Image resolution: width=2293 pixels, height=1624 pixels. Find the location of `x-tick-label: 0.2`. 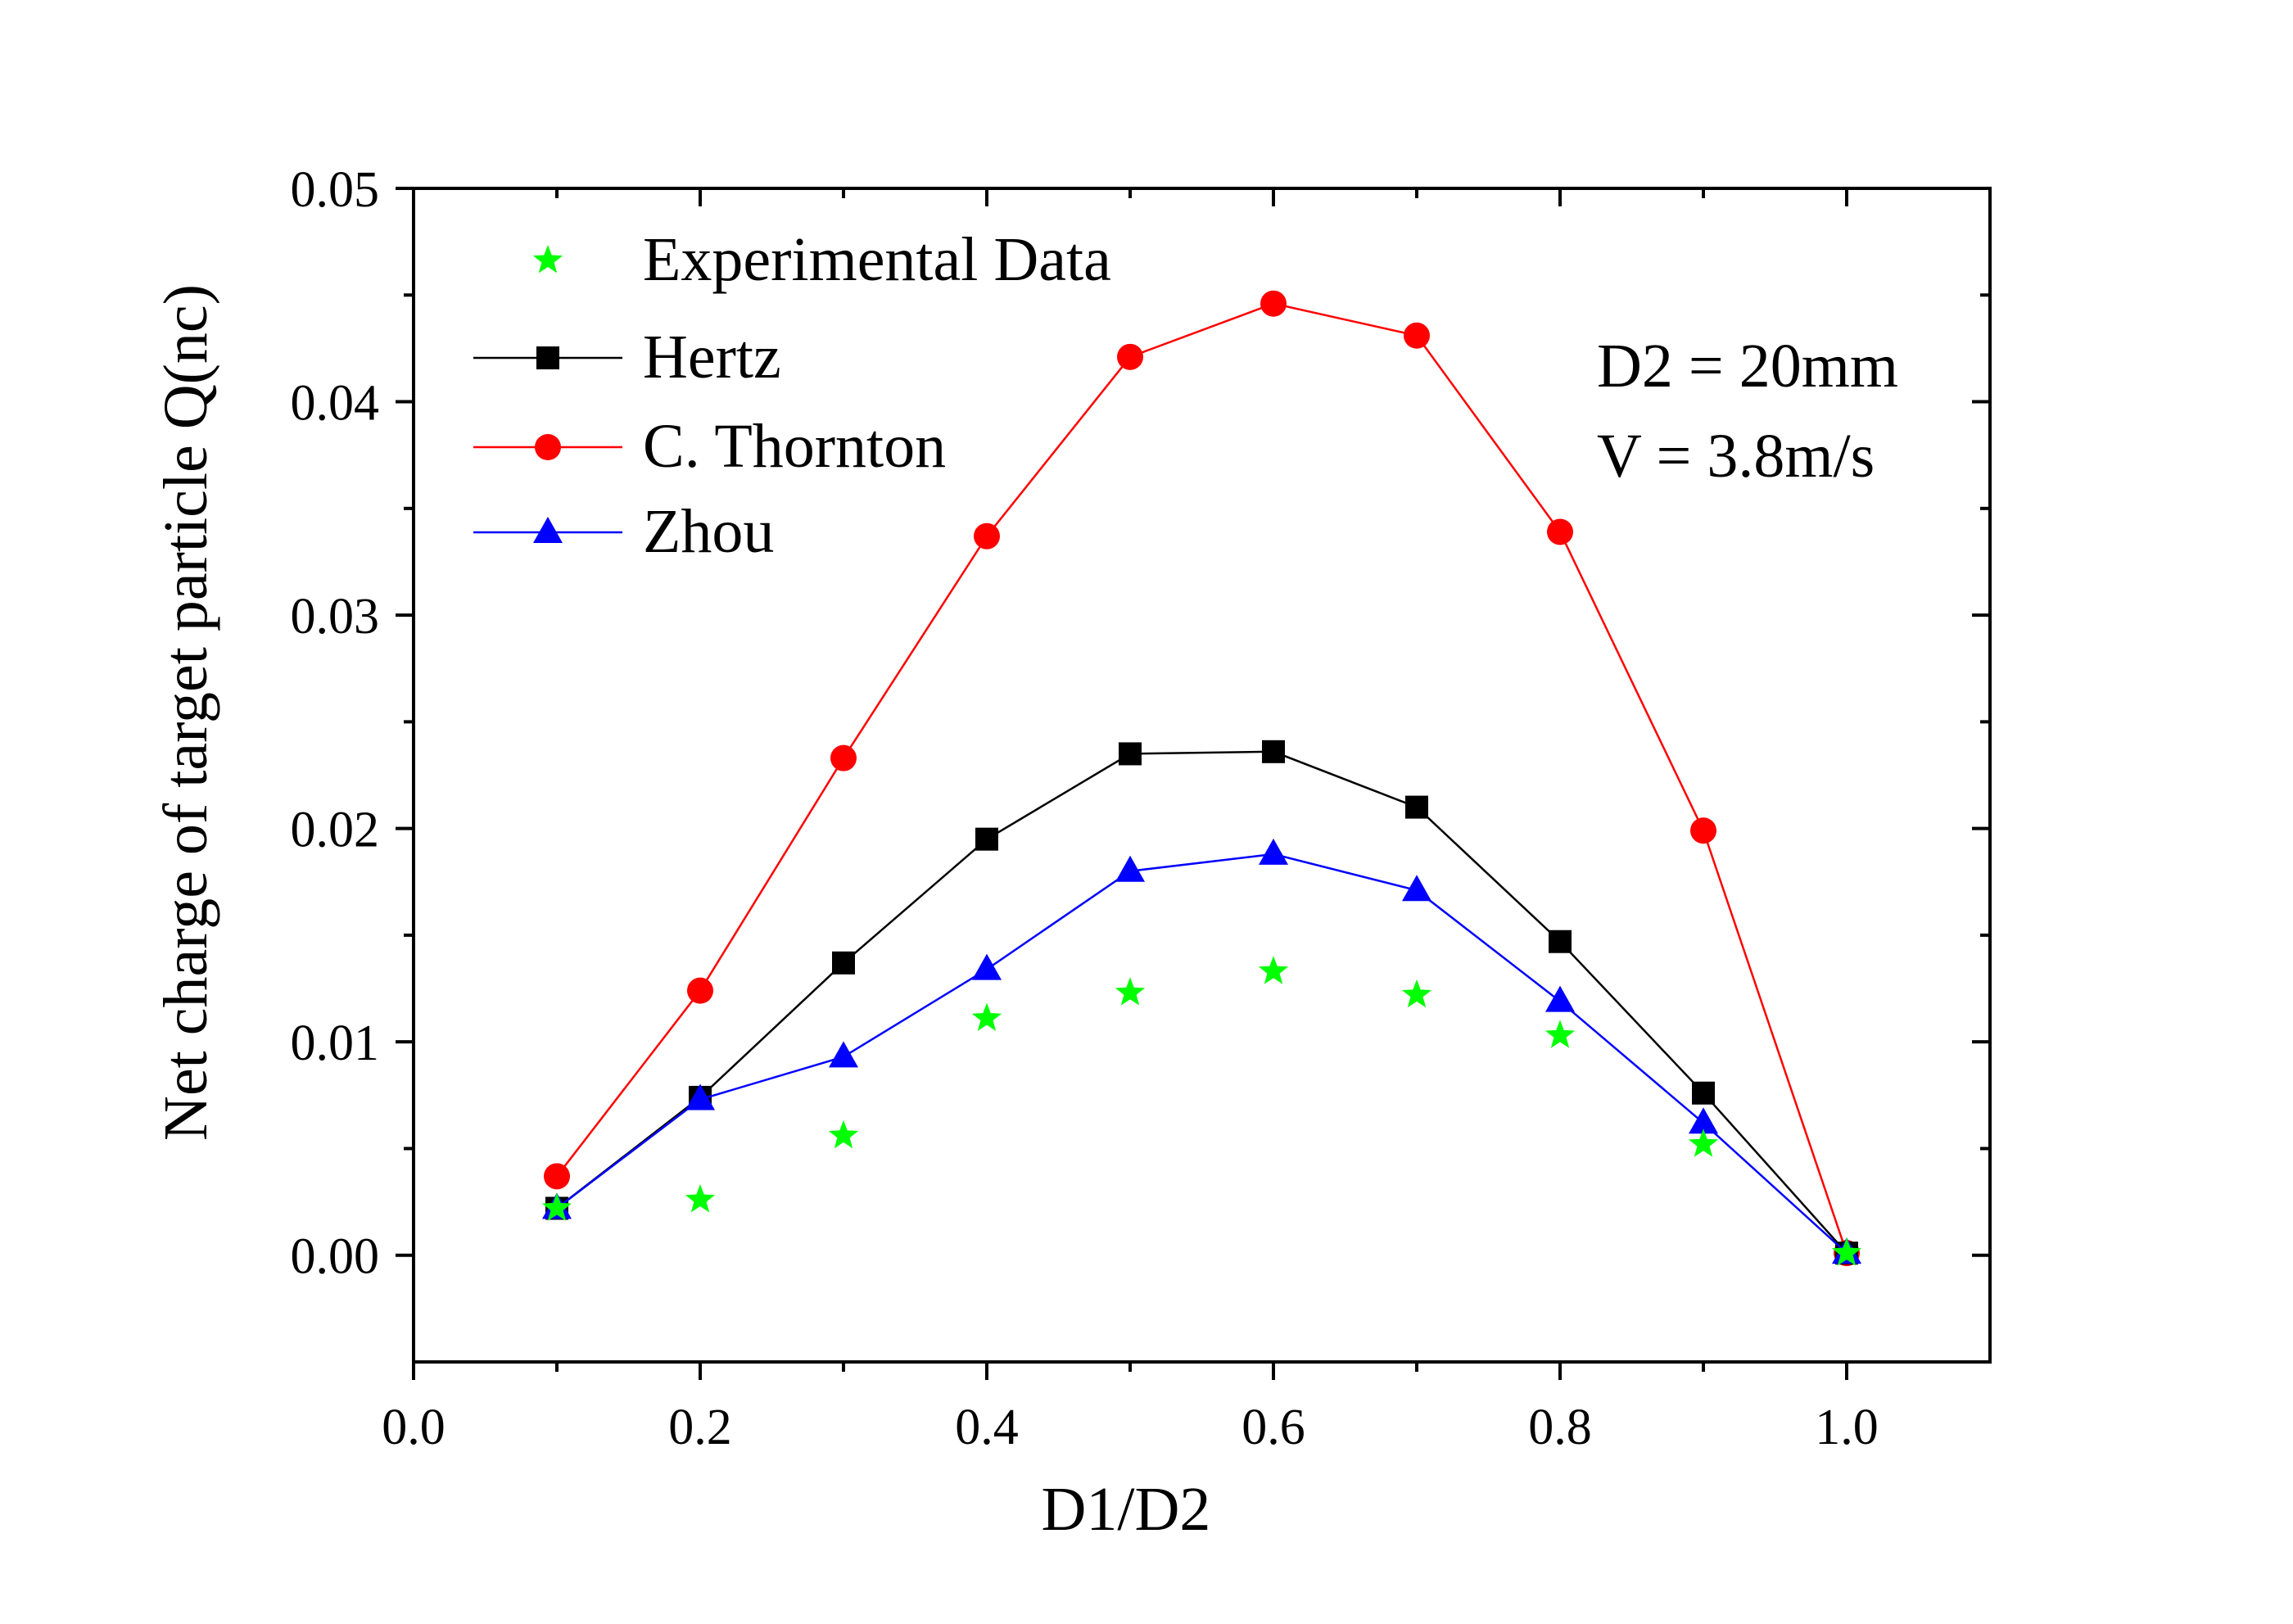

x-tick-label: 0.2 is located at coordinates (700, 1428).